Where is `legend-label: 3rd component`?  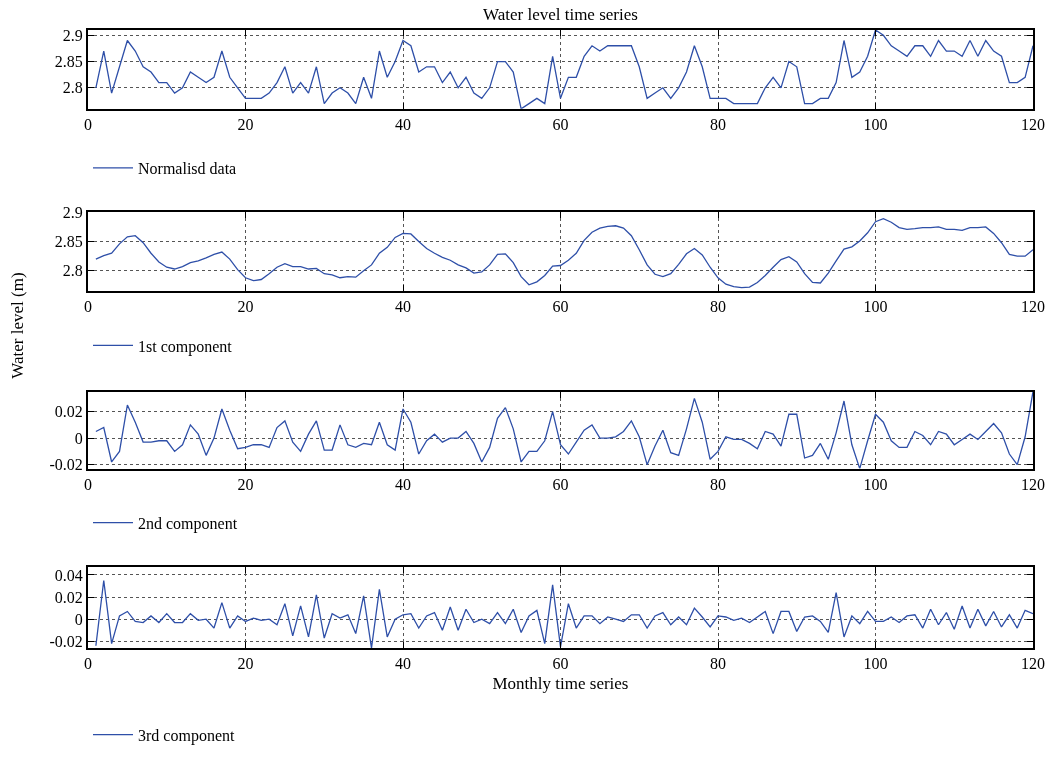 legend-label: 3rd component is located at coordinates (186, 735).